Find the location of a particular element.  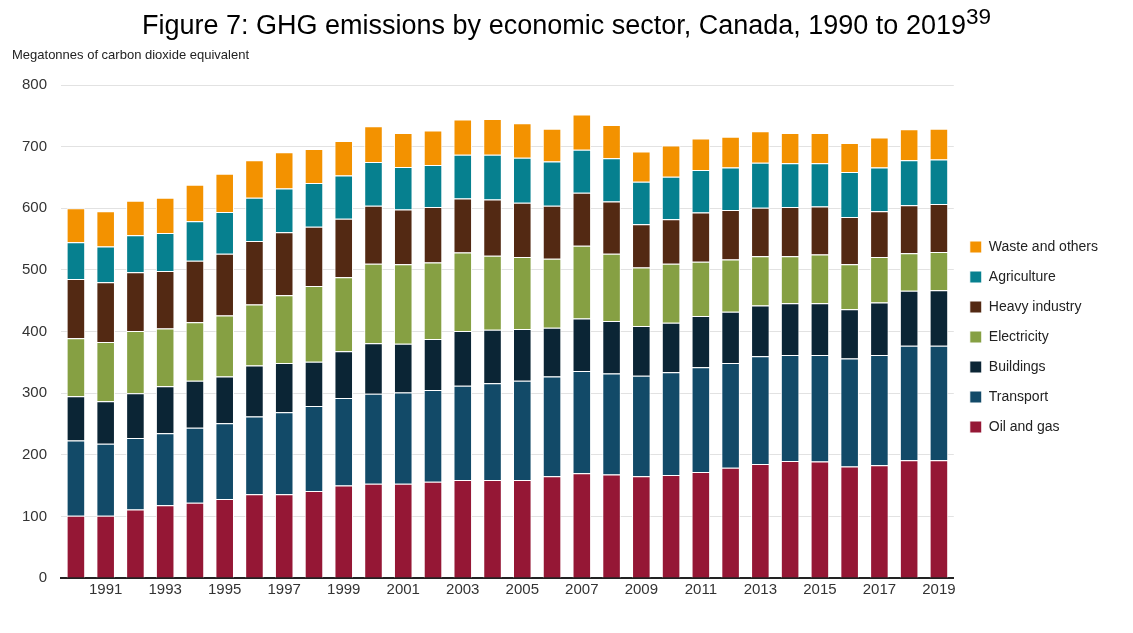

y-tick-label: 200 is located at coordinates (35, 453).